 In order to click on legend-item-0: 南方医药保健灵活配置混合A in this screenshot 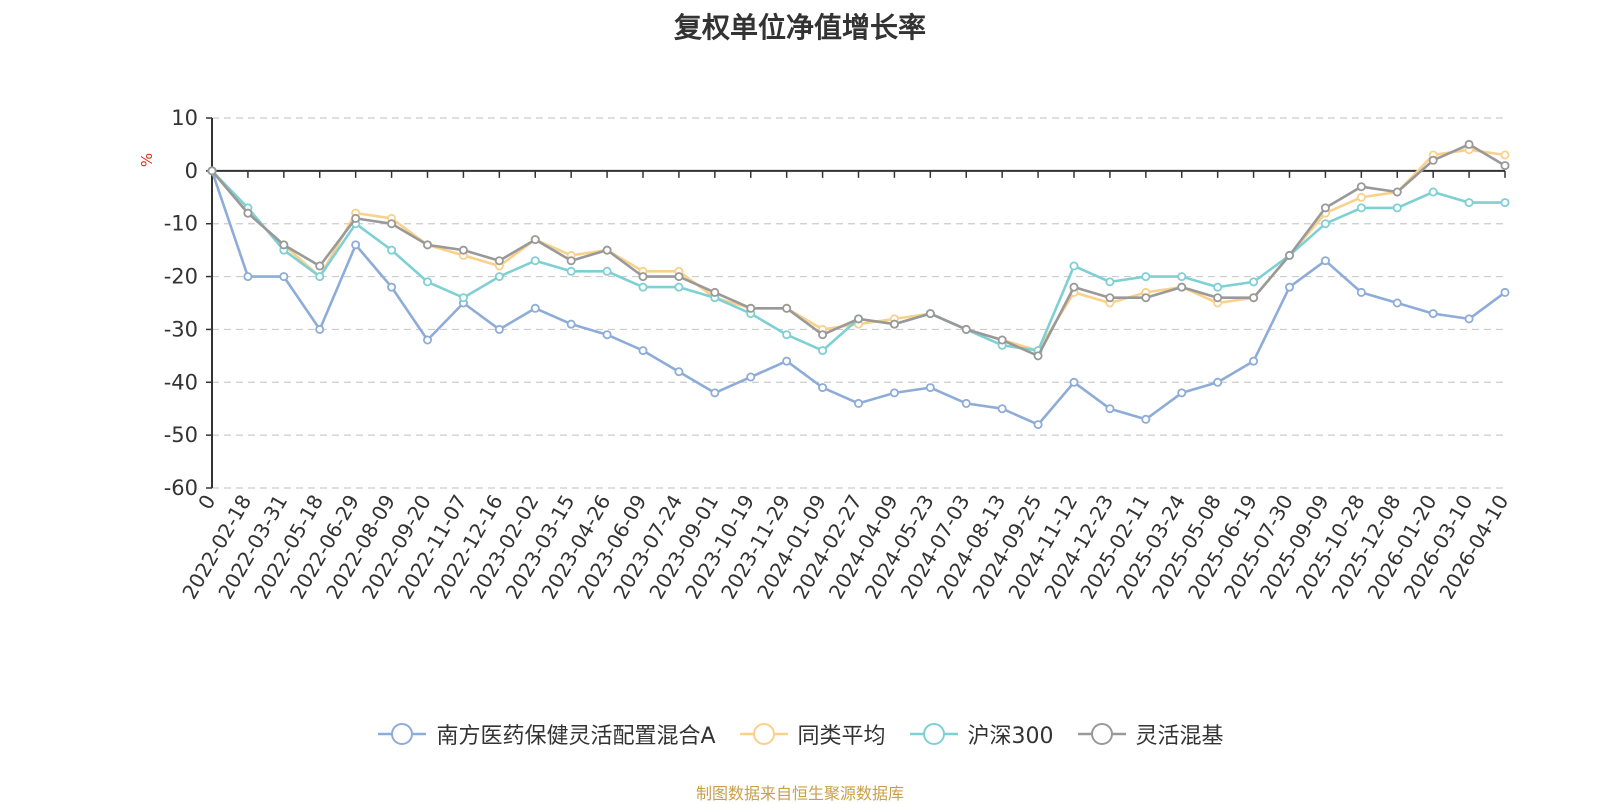, I will do `click(546, 734)`.